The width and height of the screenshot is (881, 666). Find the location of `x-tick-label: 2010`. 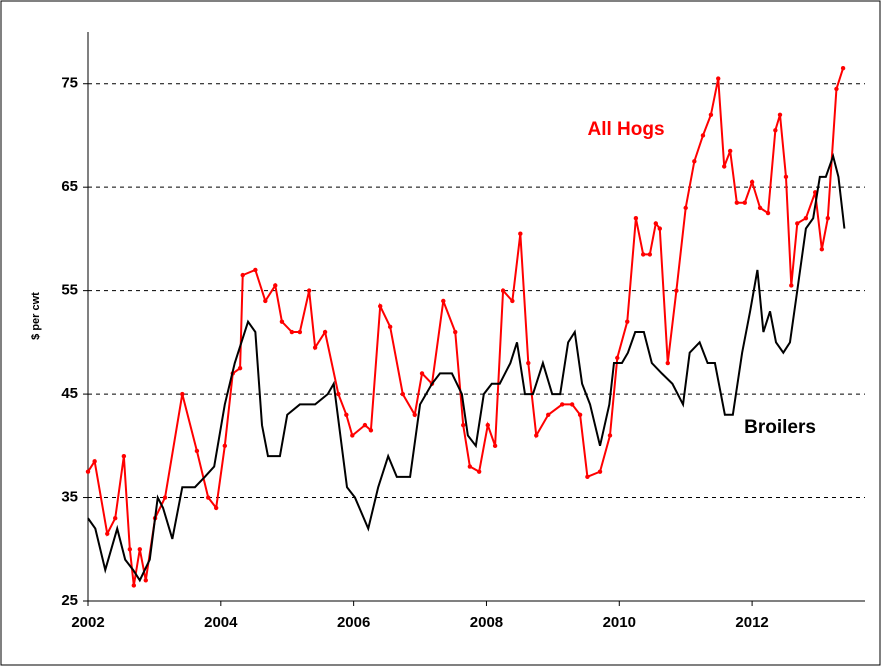

x-tick-label: 2010 is located at coordinates (619, 622).